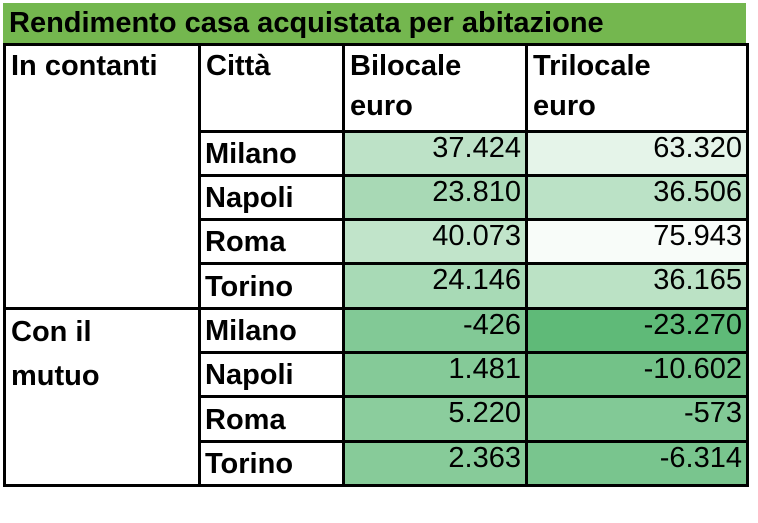  Describe the element at coordinates (435, 330) in the screenshot. I see `bilocale-cell: -426` at that location.